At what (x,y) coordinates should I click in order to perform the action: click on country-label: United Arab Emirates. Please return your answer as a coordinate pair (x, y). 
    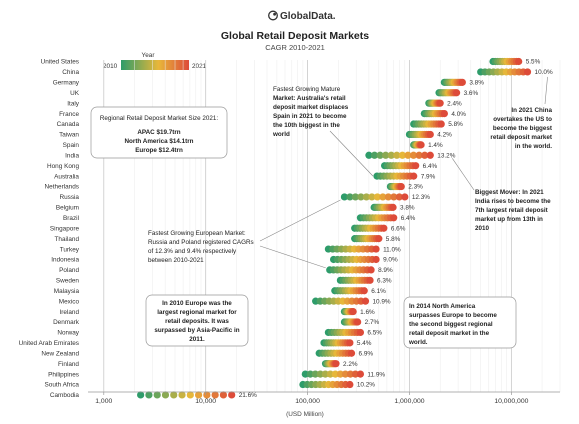
    Looking at the image, I should click on (49, 343).